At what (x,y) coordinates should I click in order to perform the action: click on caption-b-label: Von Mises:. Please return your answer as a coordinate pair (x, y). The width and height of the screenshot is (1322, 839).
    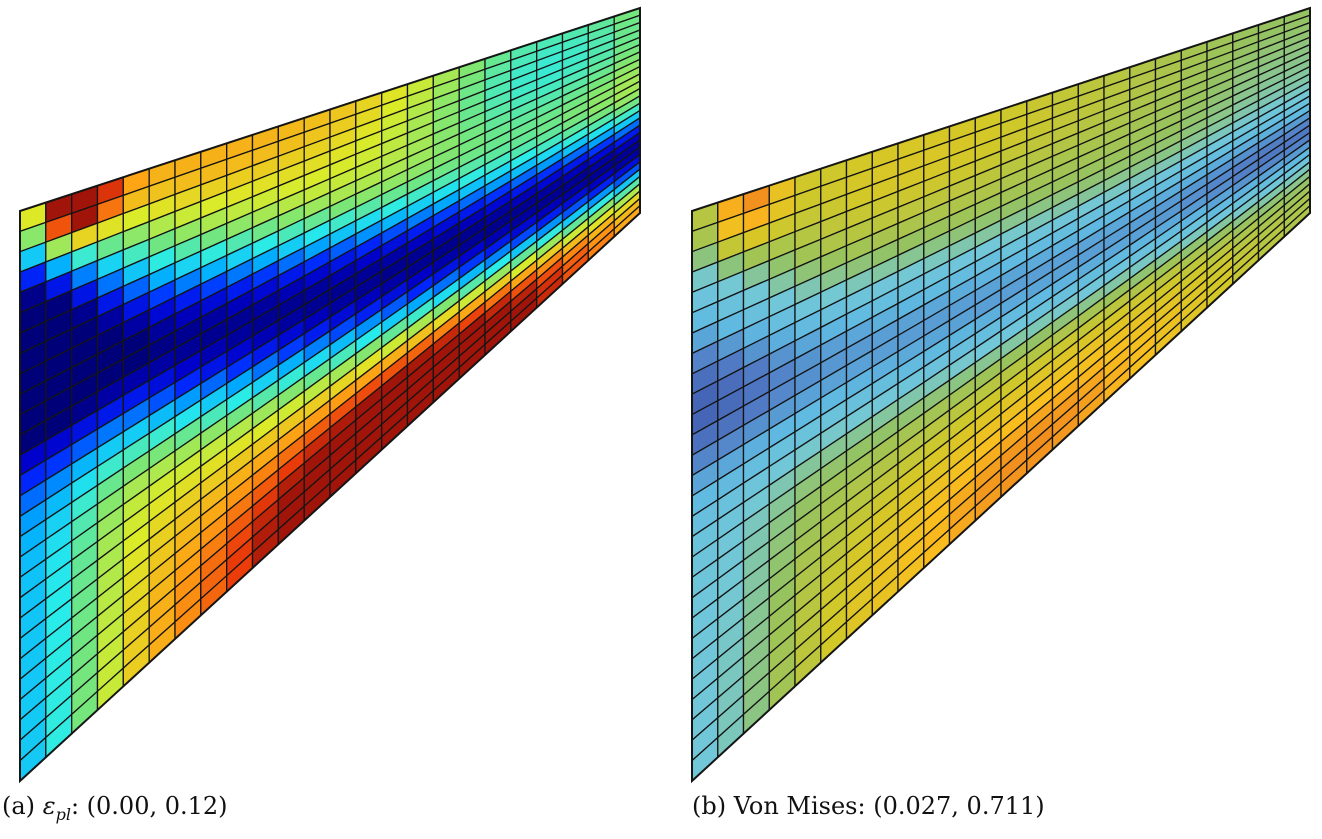
    Looking at the image, I should click on (799, 806).